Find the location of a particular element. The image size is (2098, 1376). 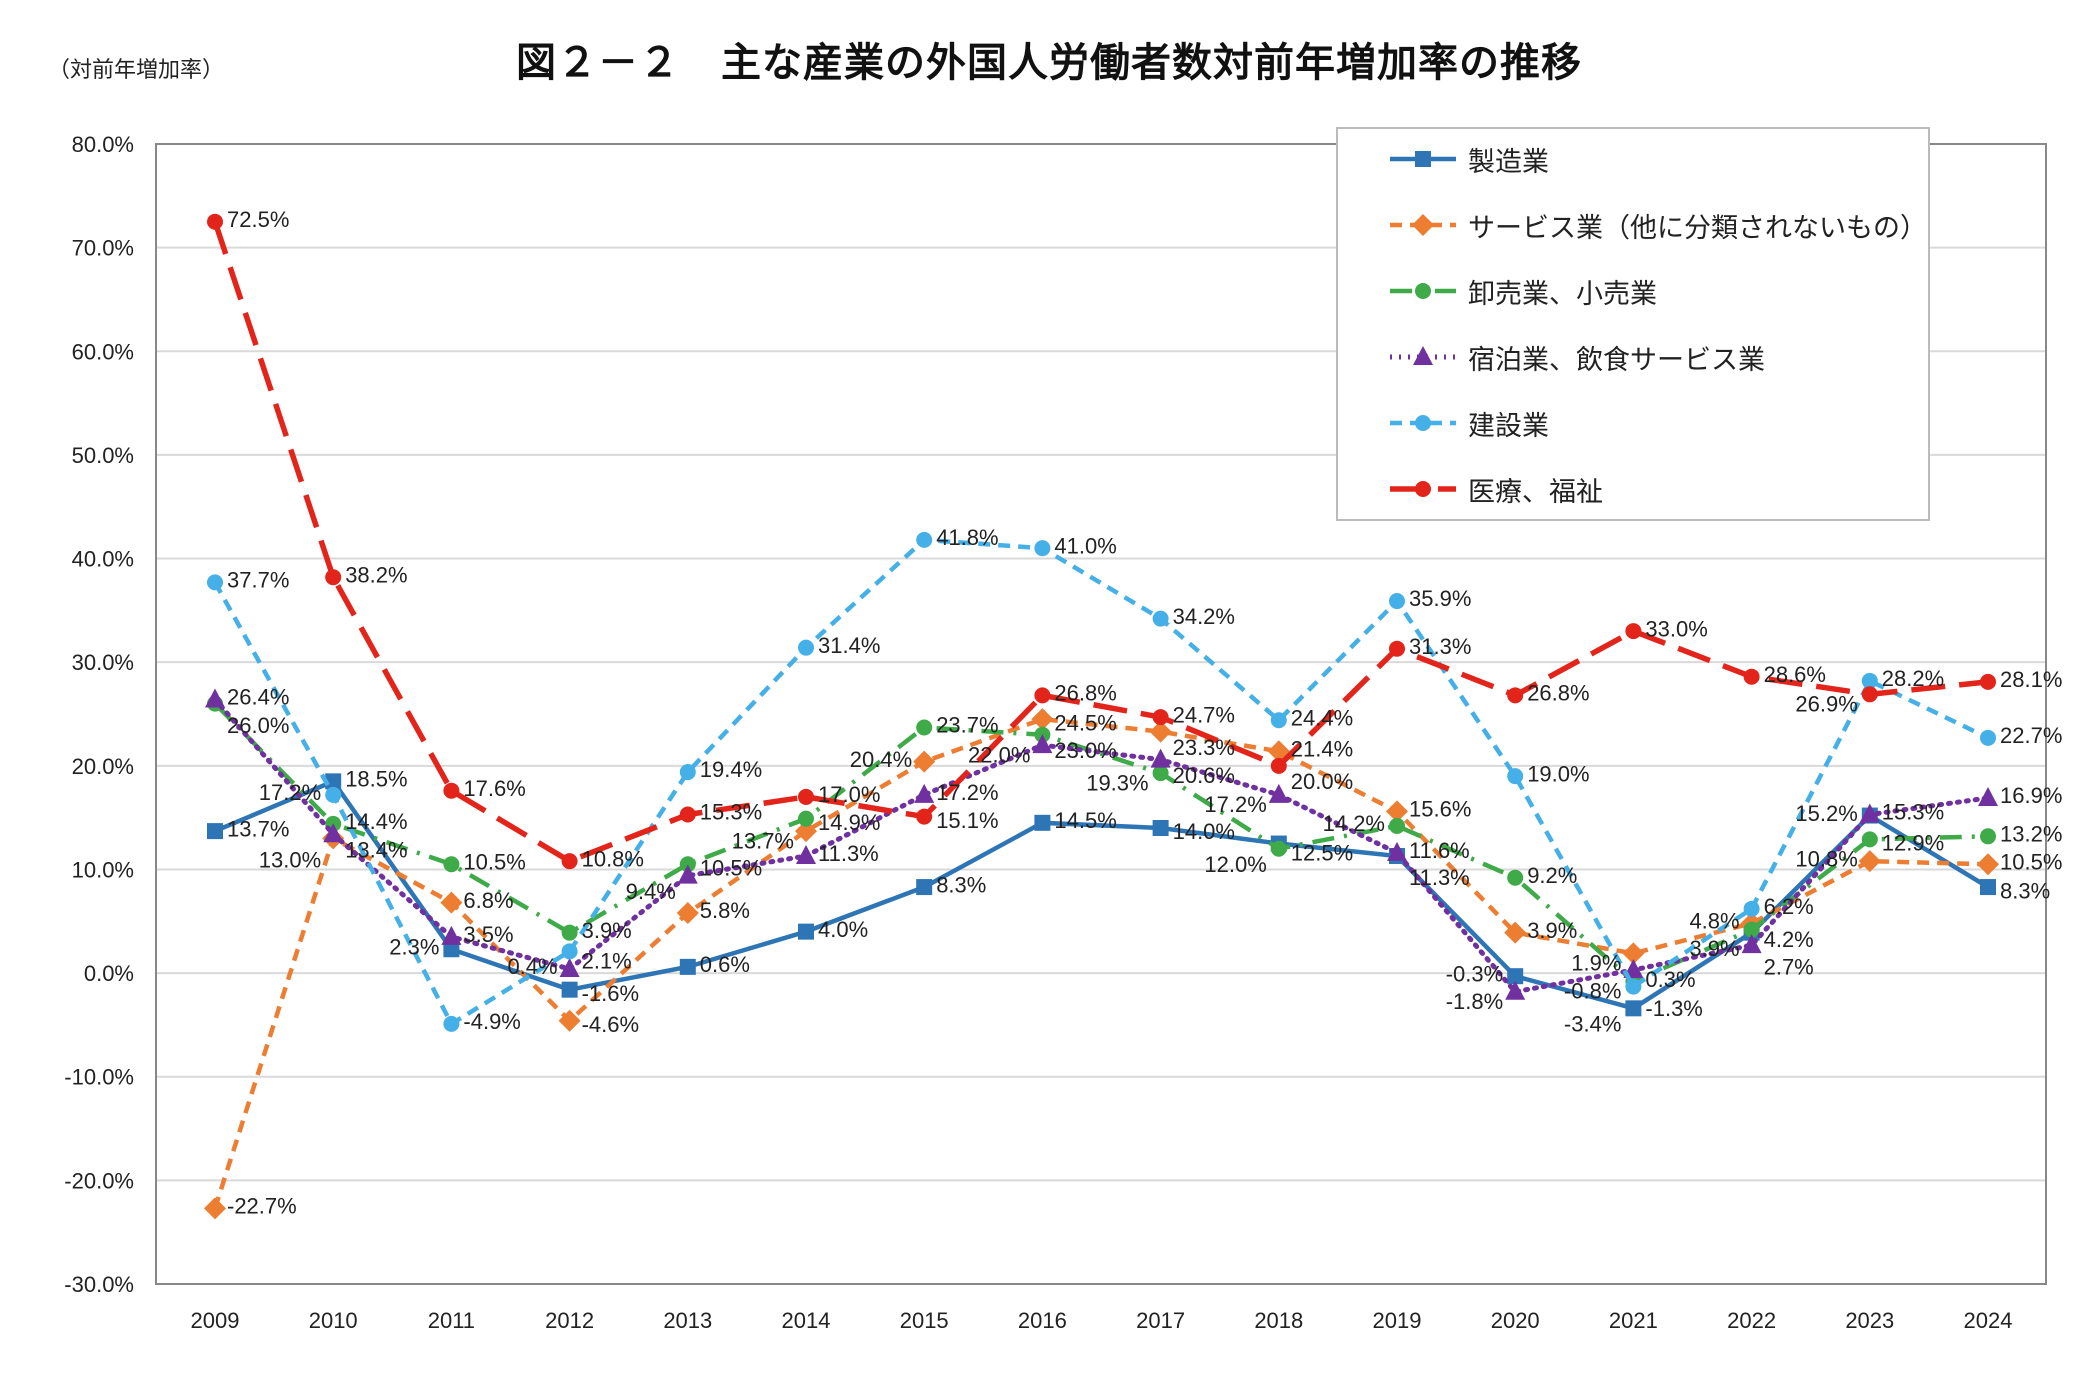

data-label: 26.8% is located at coordinates (1085, 693).